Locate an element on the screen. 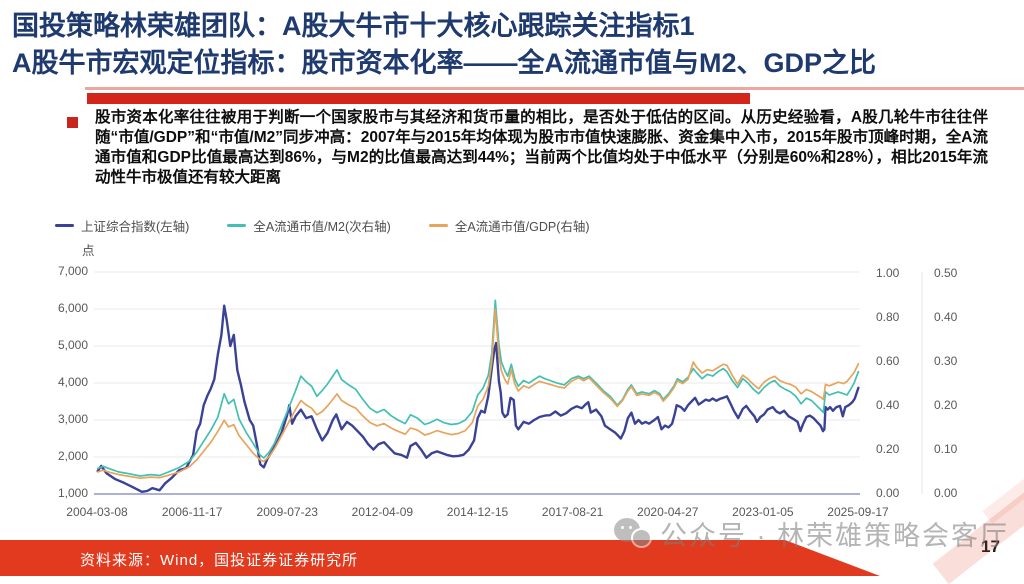 The image size is (1024, 584). right-axis-m2-tick: 0.50 is located at coordinates (946, 273).